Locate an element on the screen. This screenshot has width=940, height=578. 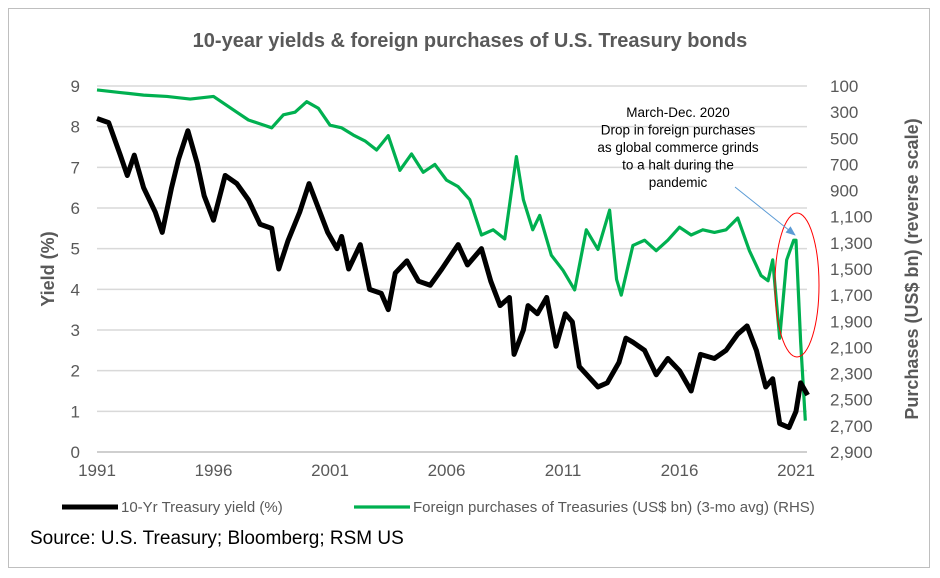
annotation-text: March-Dec. 2020 is located at coordinates (678, 112).